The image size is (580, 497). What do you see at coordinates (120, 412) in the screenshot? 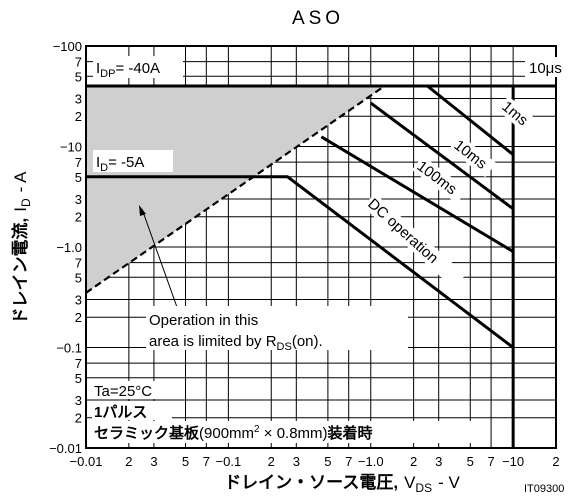
I see `svg-text: 1パルス` at bounding box center [120, 412].